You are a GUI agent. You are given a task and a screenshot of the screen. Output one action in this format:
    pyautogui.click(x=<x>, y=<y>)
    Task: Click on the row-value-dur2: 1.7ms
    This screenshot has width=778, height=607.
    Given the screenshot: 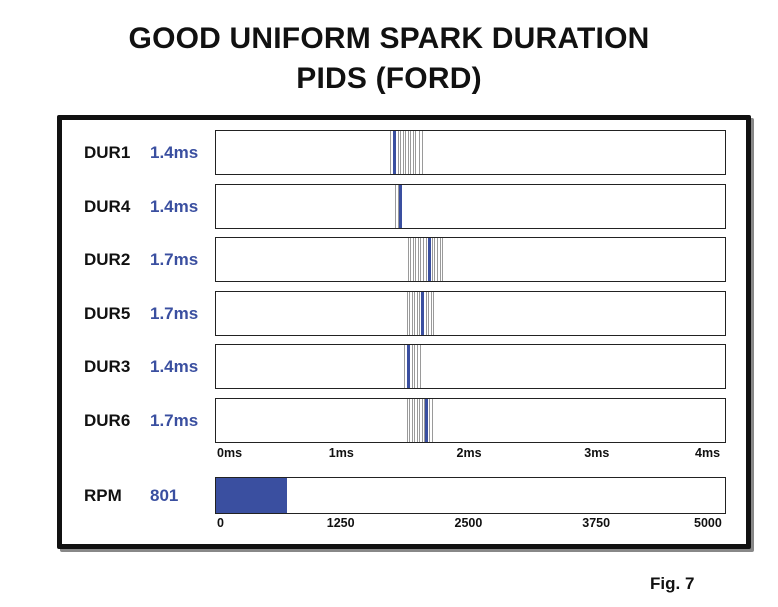 What is the action you would take?
    pyautogui.click(x=174, y=259)
    